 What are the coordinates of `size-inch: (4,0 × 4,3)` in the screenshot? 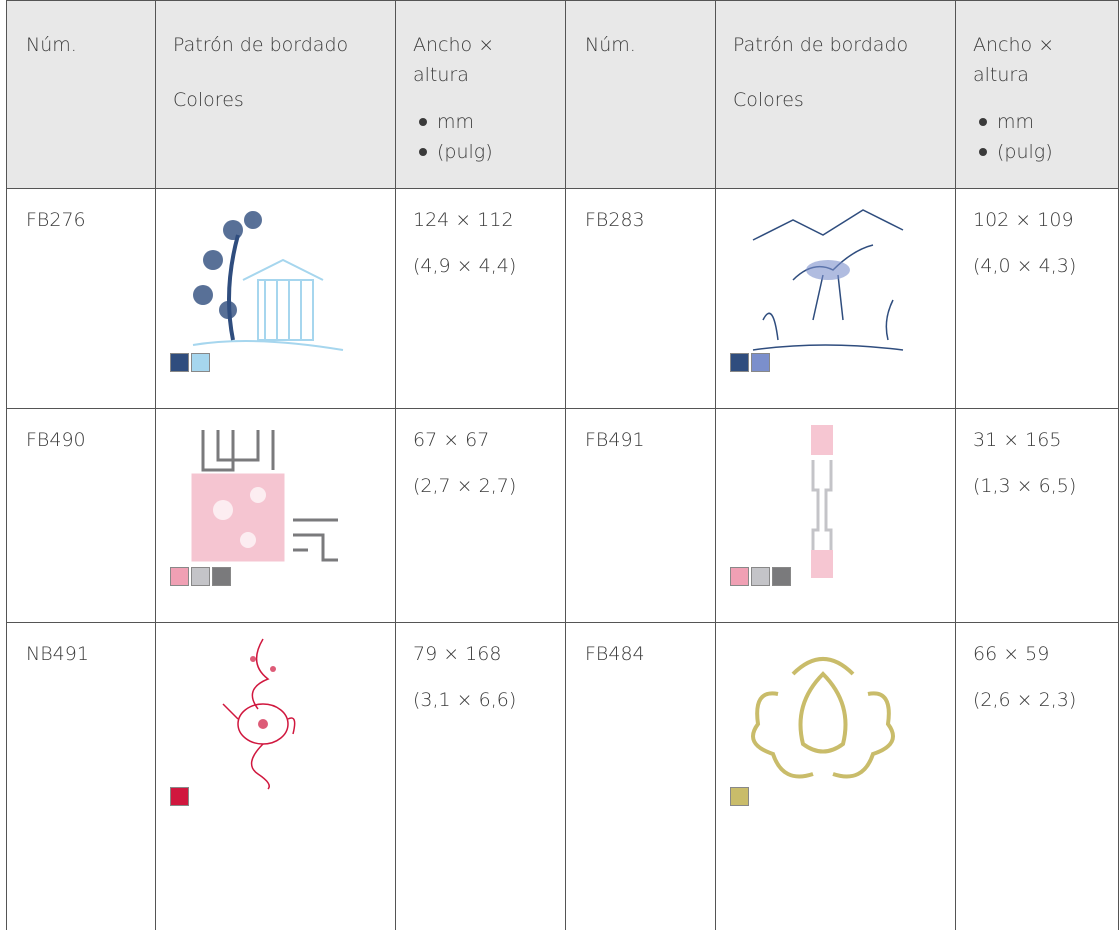 It's located at (1025, 266).